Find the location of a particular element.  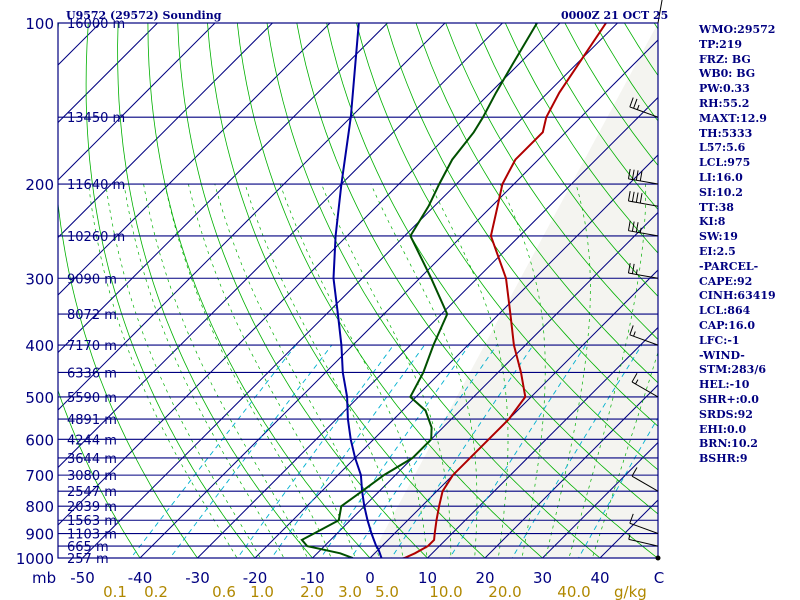

index-item: WMO:29572 is located at coordinates (737, 29).